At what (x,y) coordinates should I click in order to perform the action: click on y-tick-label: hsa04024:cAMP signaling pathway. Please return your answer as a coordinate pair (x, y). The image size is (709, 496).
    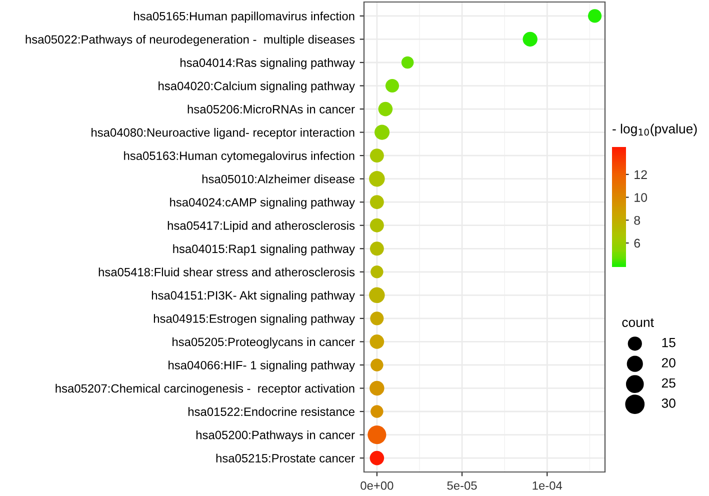
    Looking at the image, I should click on (262, 203).